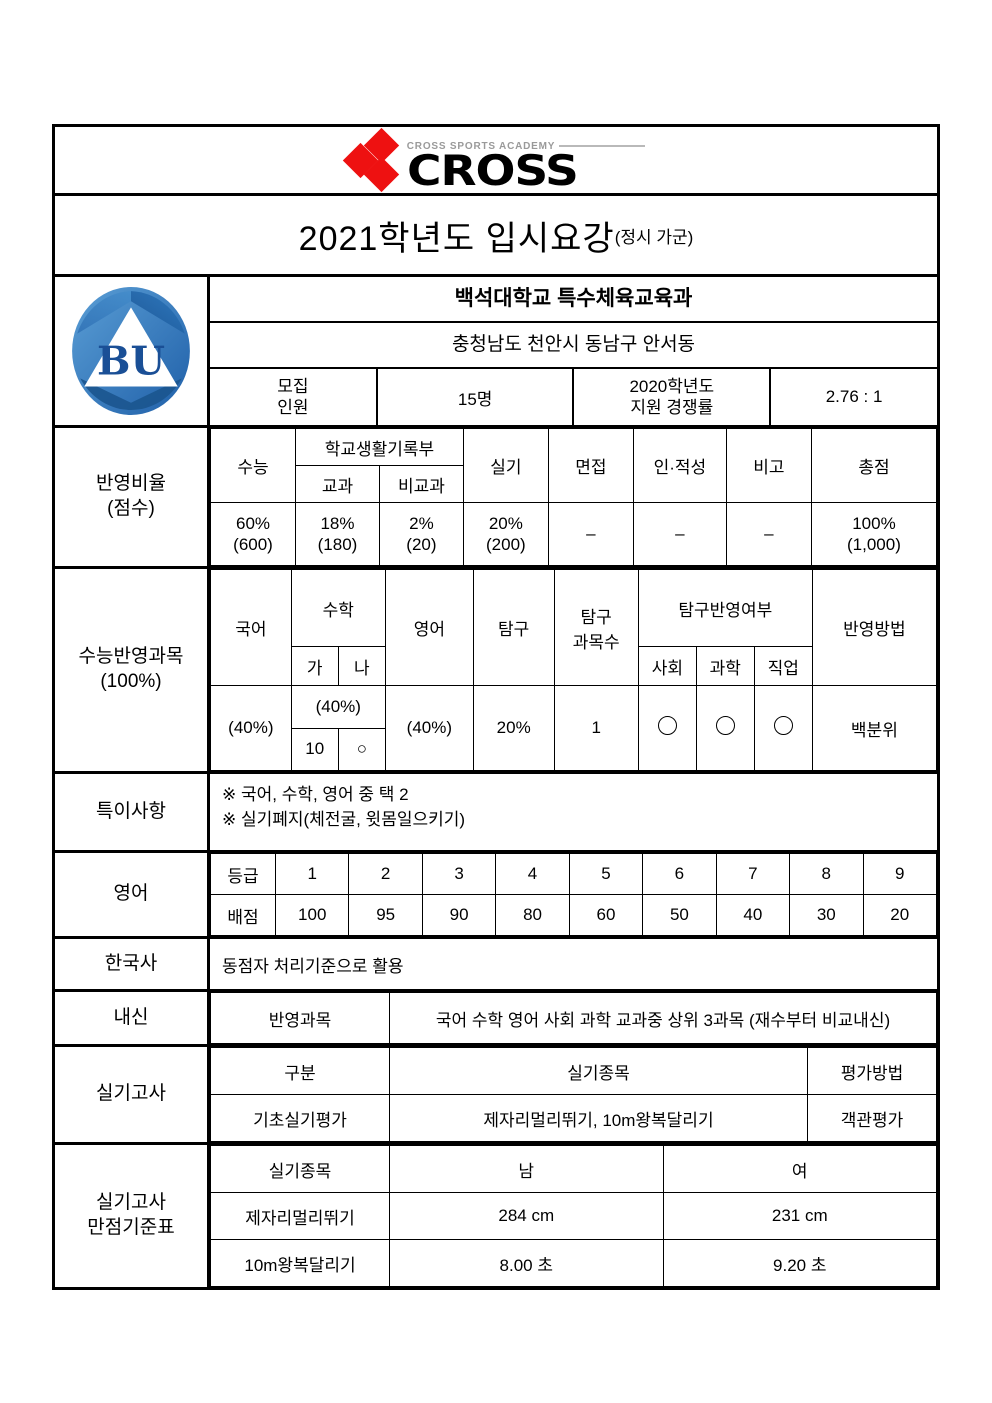 The image size is (992, 1403). I want to click on header-method: 반영방법, so click(874, 627).